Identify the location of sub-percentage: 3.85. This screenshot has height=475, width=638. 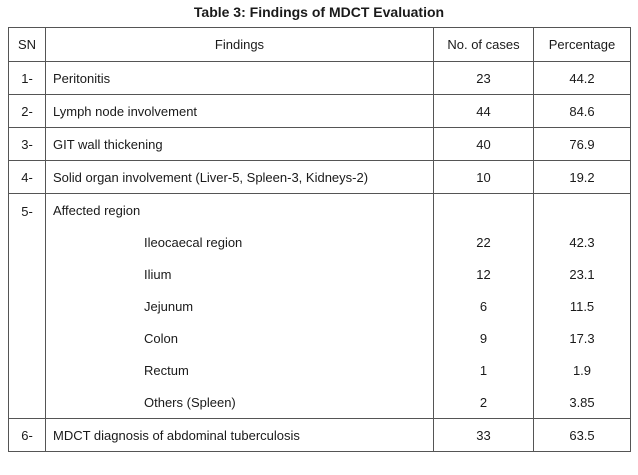
(582, 402).